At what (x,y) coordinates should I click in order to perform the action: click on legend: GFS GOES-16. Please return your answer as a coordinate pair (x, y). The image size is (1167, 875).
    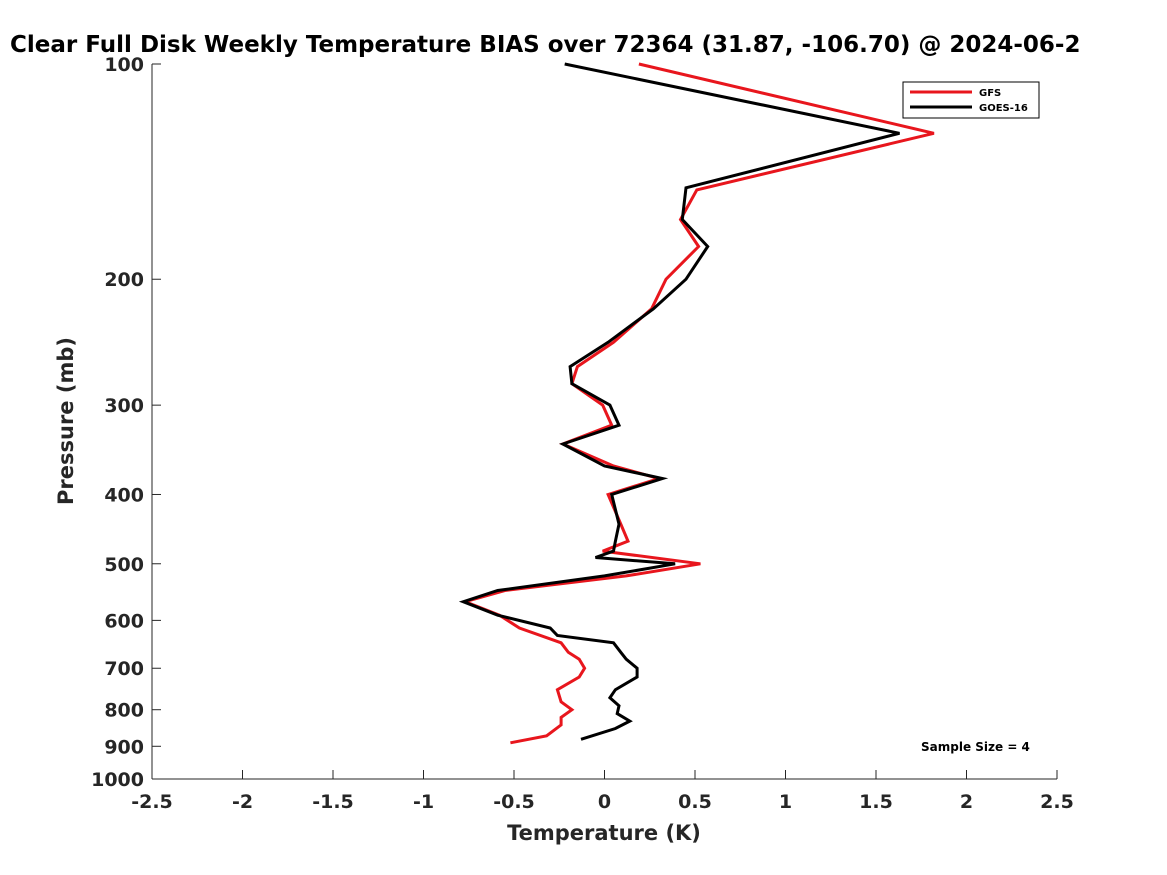
    Looking at the image, I should click on (971, 100).